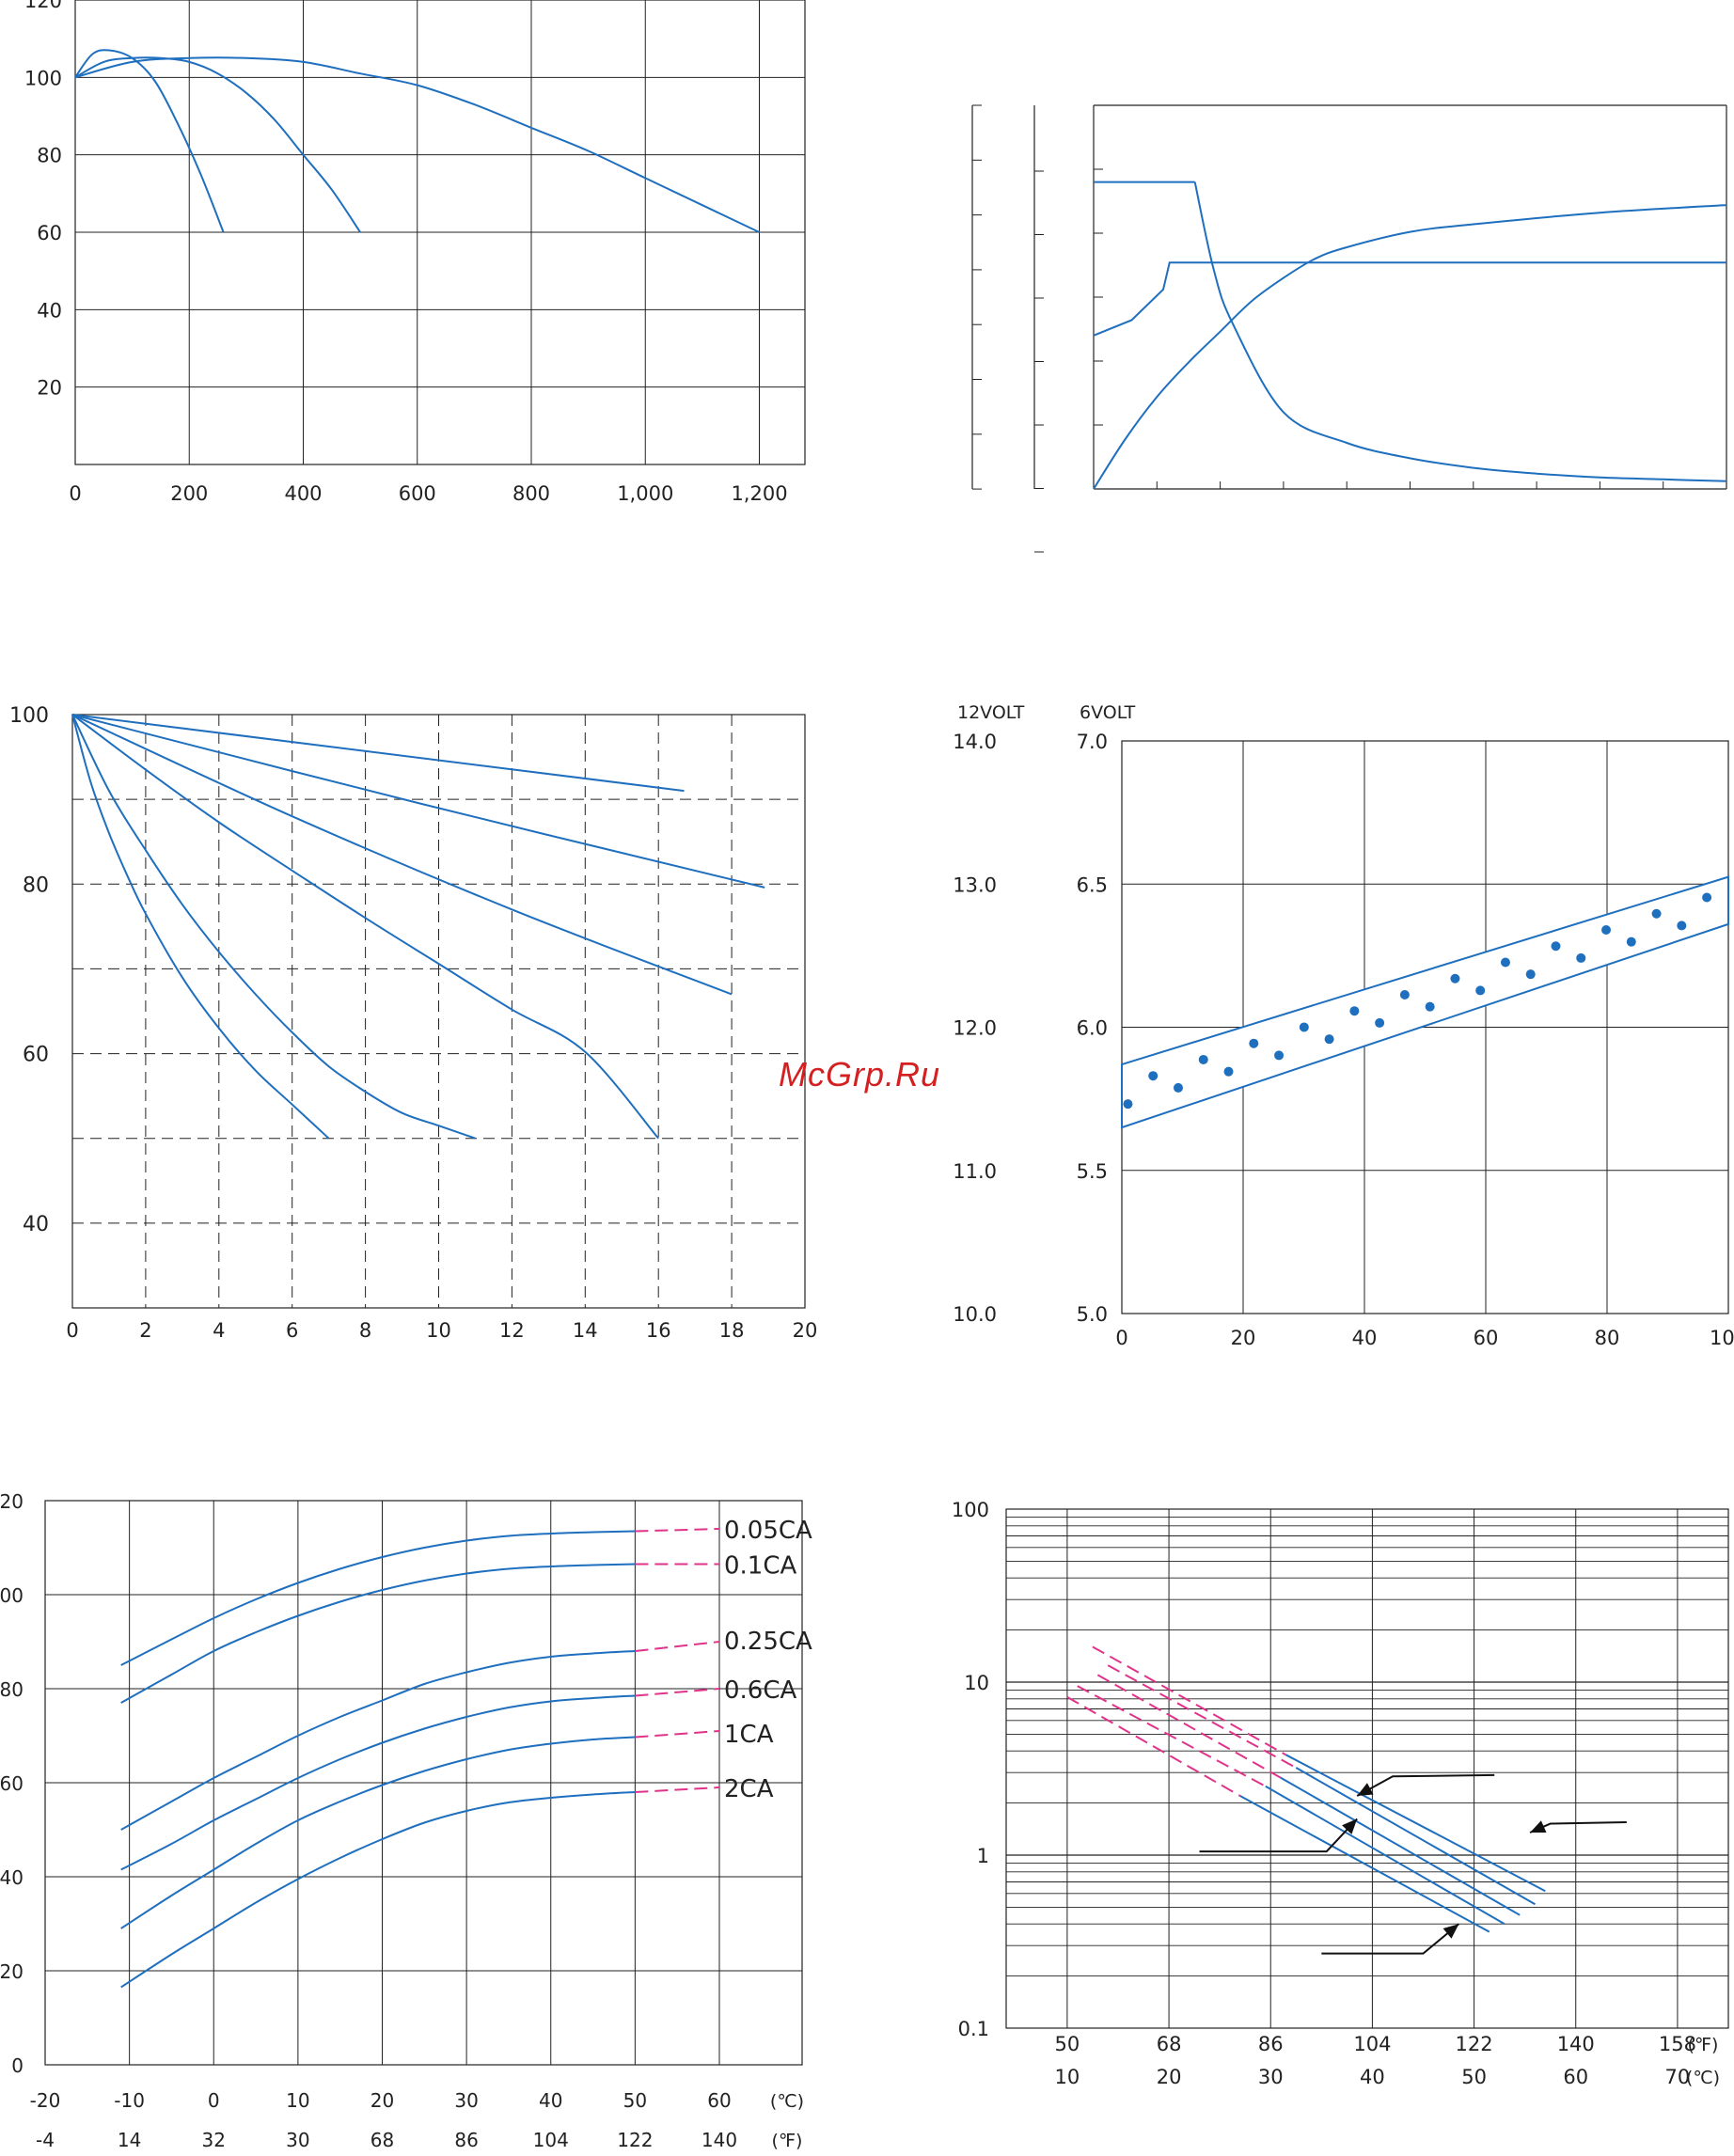 The height and width of the screenshot is (2156, 1734). What do you see at coordinates (382, 2140) in the screenshot?
I see `c5-xtick-fahrenheit: 68` at bounding box center [382, 2140].